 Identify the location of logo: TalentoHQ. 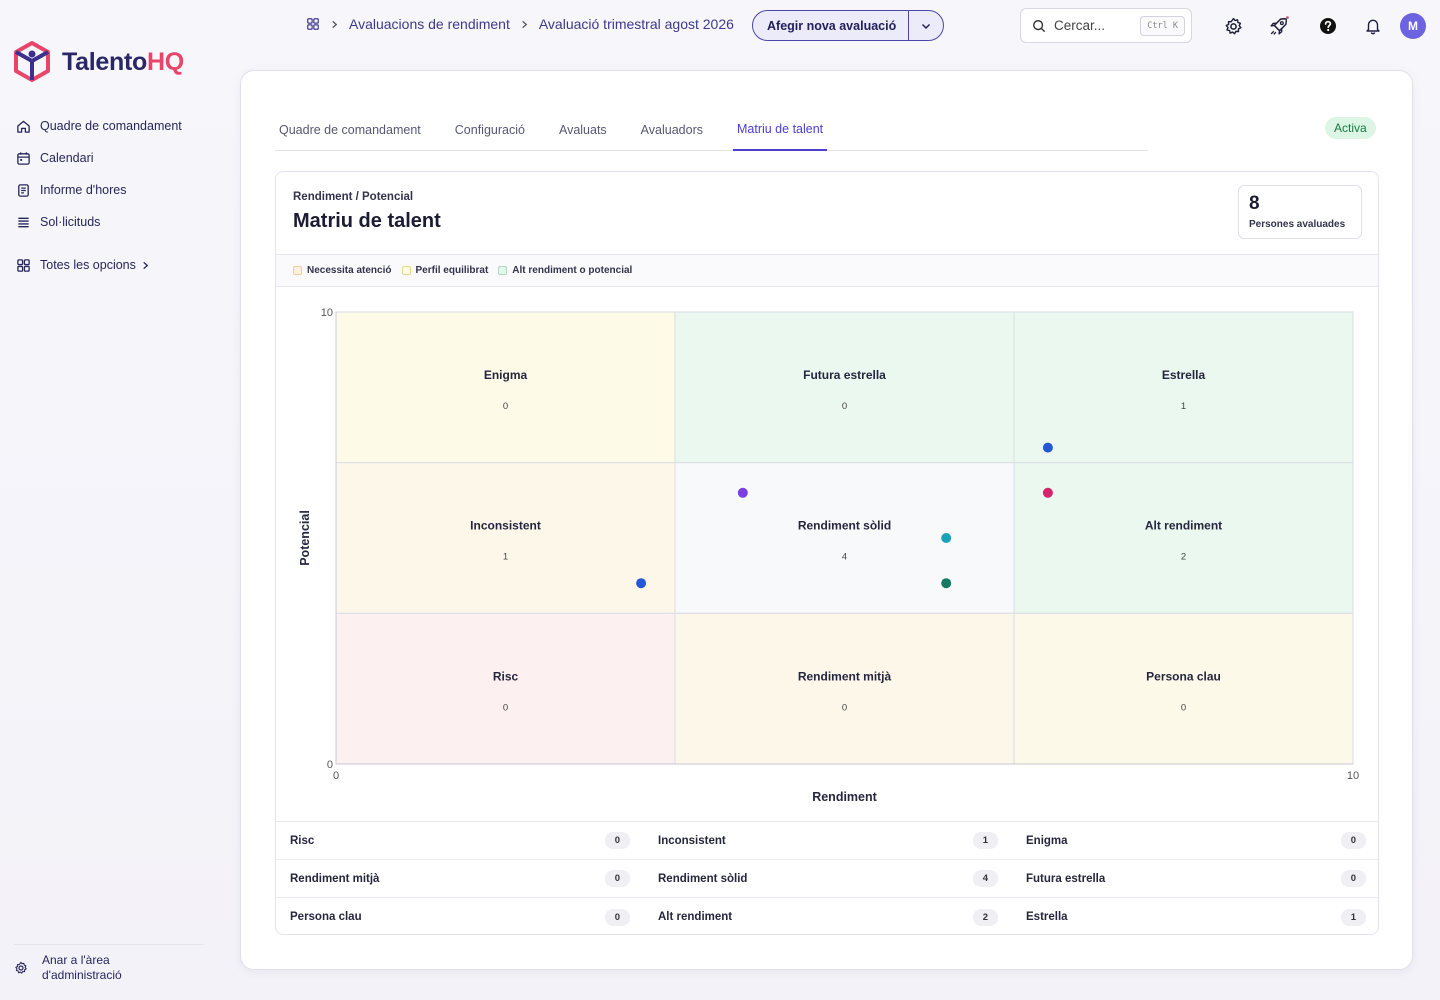
(98, 62).